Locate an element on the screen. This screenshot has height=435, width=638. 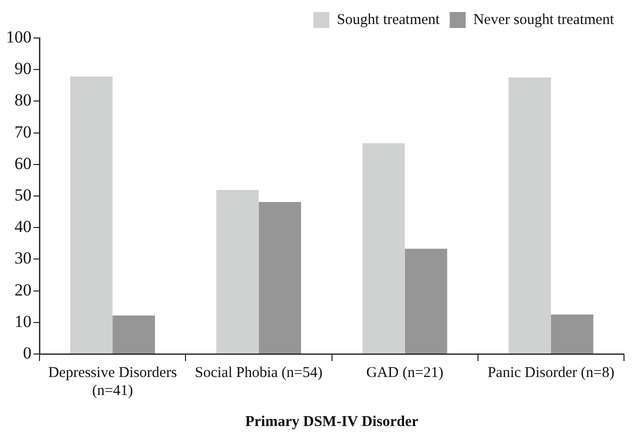
x-tick-label: Social Phobia (n=54) is located at coordinates (258, 372).